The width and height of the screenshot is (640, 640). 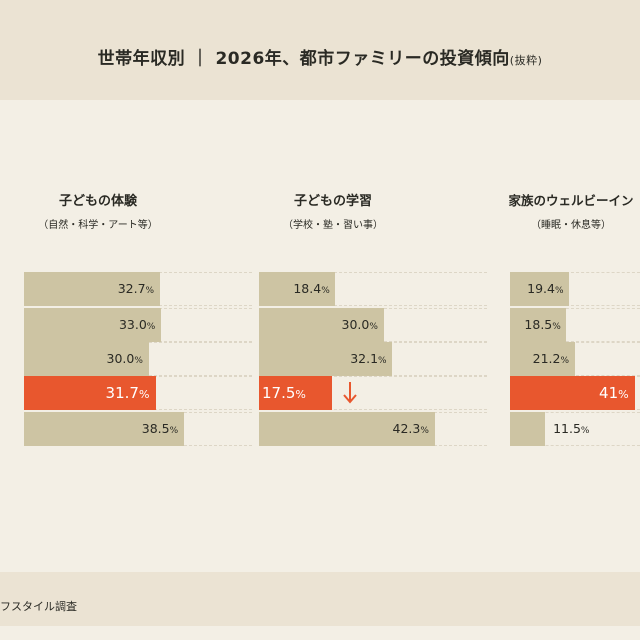 I want to click on bar-row: 42.3%, so click(x=373, y=429).